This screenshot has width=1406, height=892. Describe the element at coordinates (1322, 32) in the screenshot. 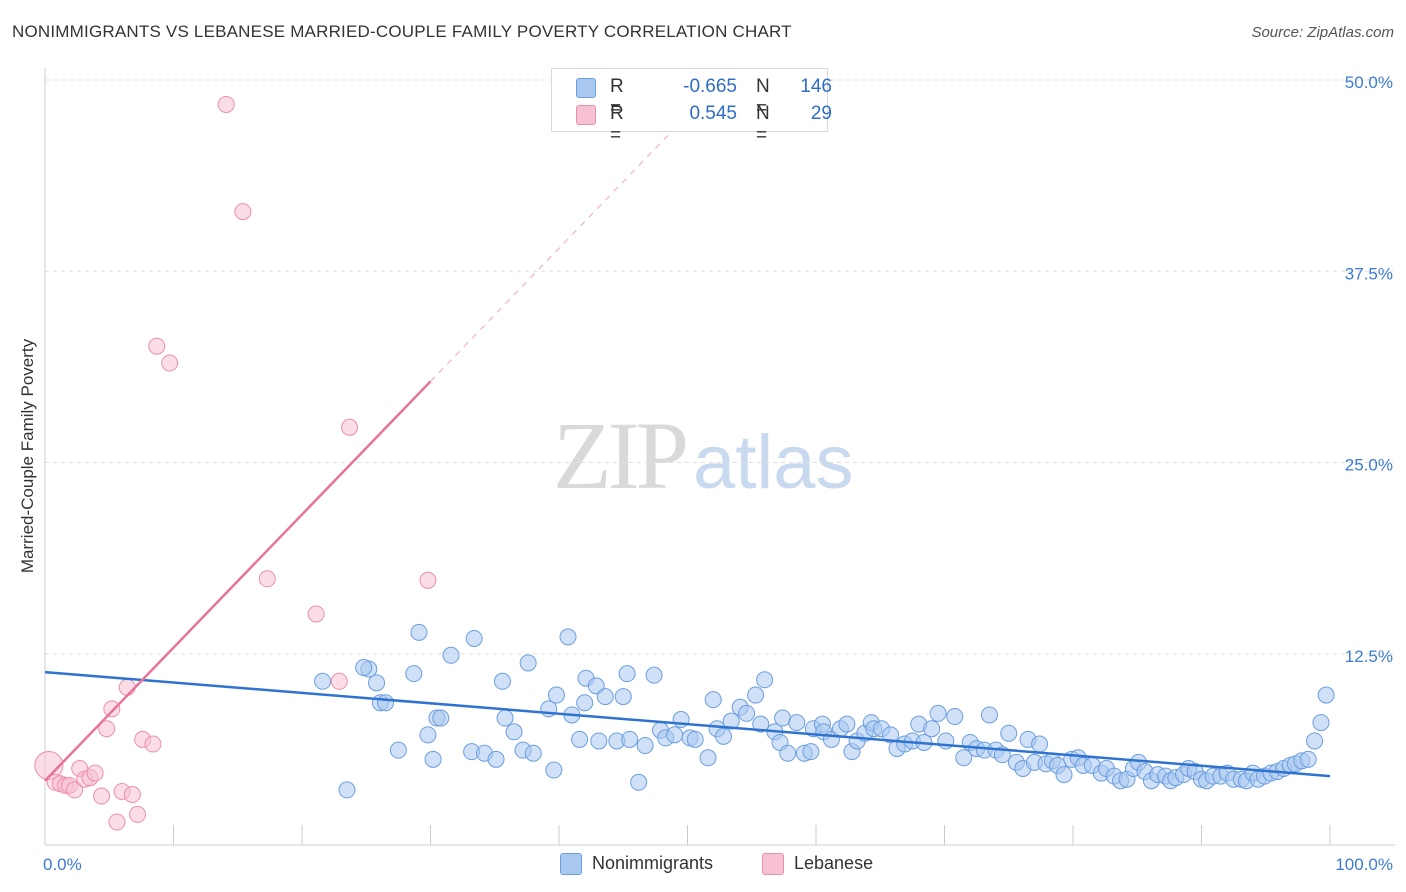

I see `source-credit: Source: ZipAtlas.com` at that location.